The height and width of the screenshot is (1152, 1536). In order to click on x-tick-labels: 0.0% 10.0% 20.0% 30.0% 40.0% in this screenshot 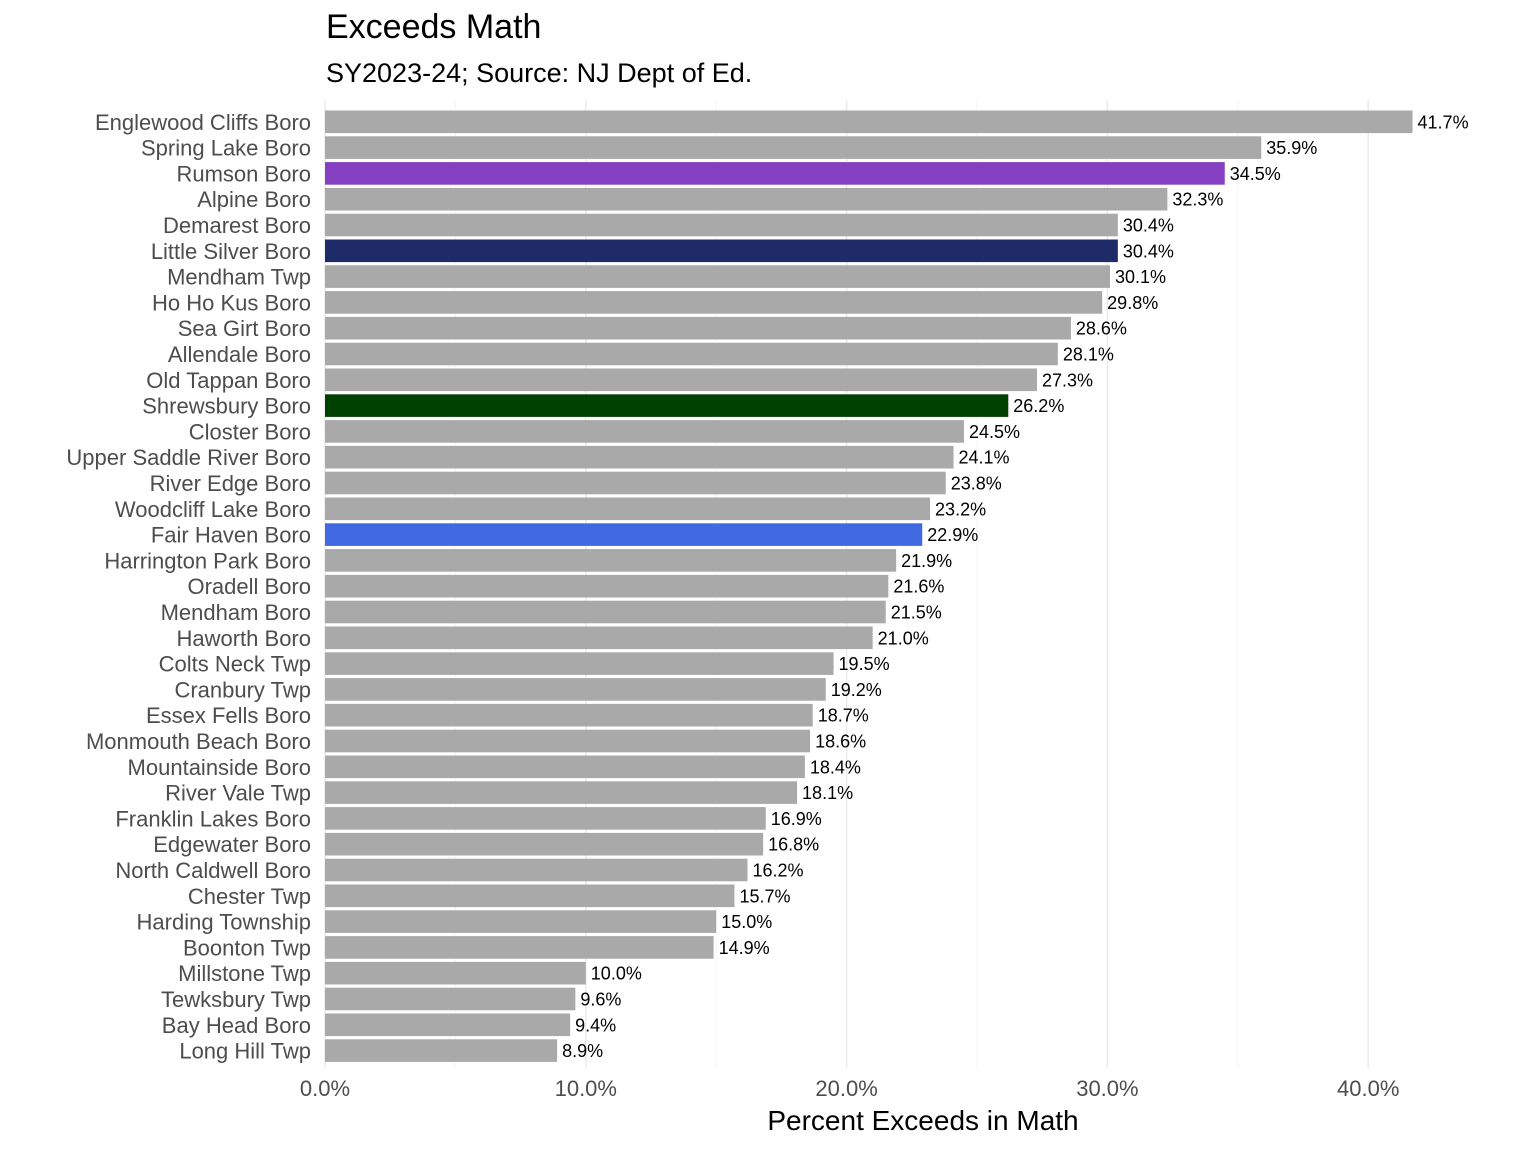, I will do `click(849, 1088)`.